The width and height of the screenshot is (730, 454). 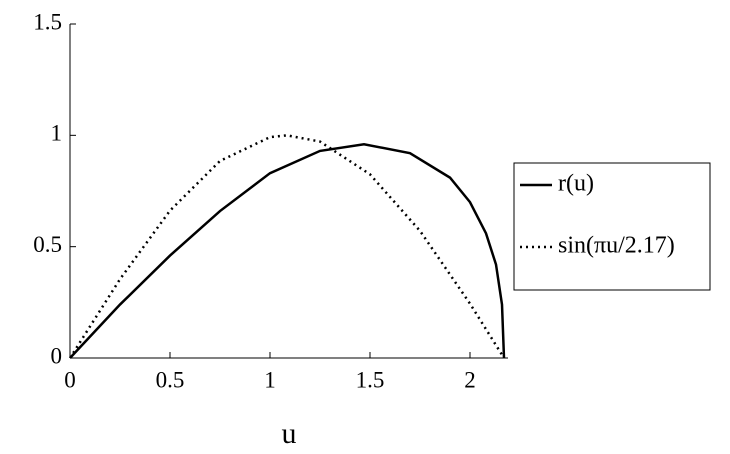 What do you see at coordinates (270, 379) in the screenshot?
I see `x-tick-label: 1` at bounding box center [270, 379].